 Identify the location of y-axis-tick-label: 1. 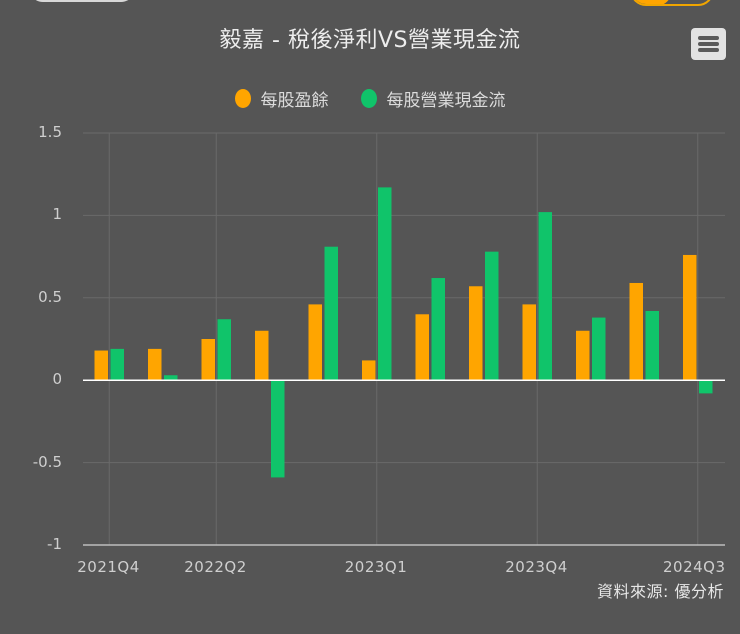
(57, 214).